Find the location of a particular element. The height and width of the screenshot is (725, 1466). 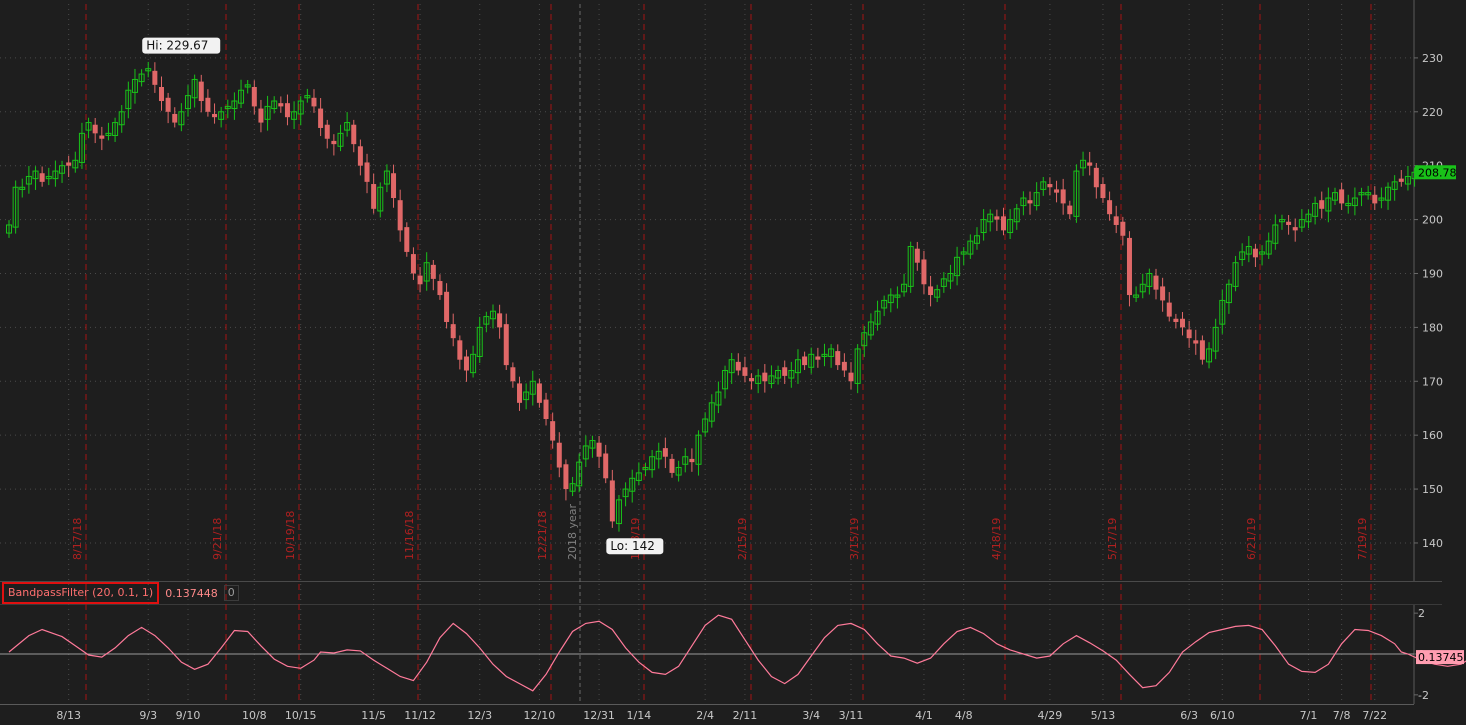

lo-callout-text: Lo: 142 is located at coordinates (632, 546).